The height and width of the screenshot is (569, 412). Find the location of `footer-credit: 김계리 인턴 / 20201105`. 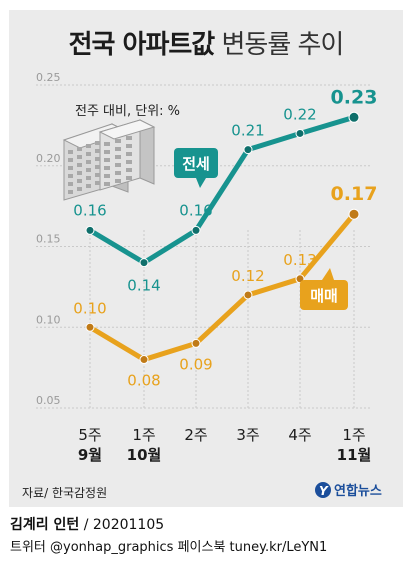

footer-credit: 김계리 인턴 / 20201105 is located at coordinates (87, 524).